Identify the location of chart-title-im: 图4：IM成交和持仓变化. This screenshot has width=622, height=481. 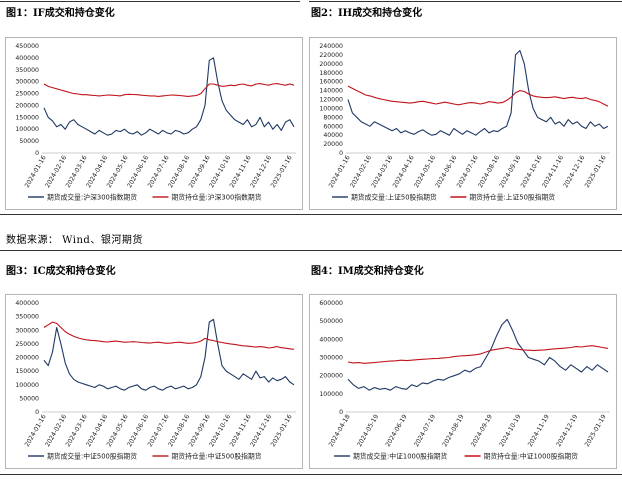
(367, 271).